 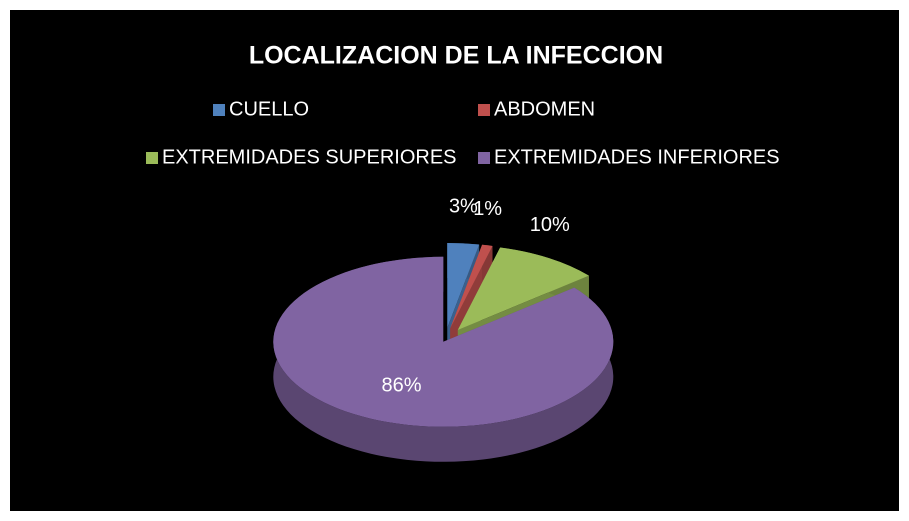 What do you see at coordinates (463, 207) in the screenshot?
I see `data-label: 3%` at bounding box center [463, 207].